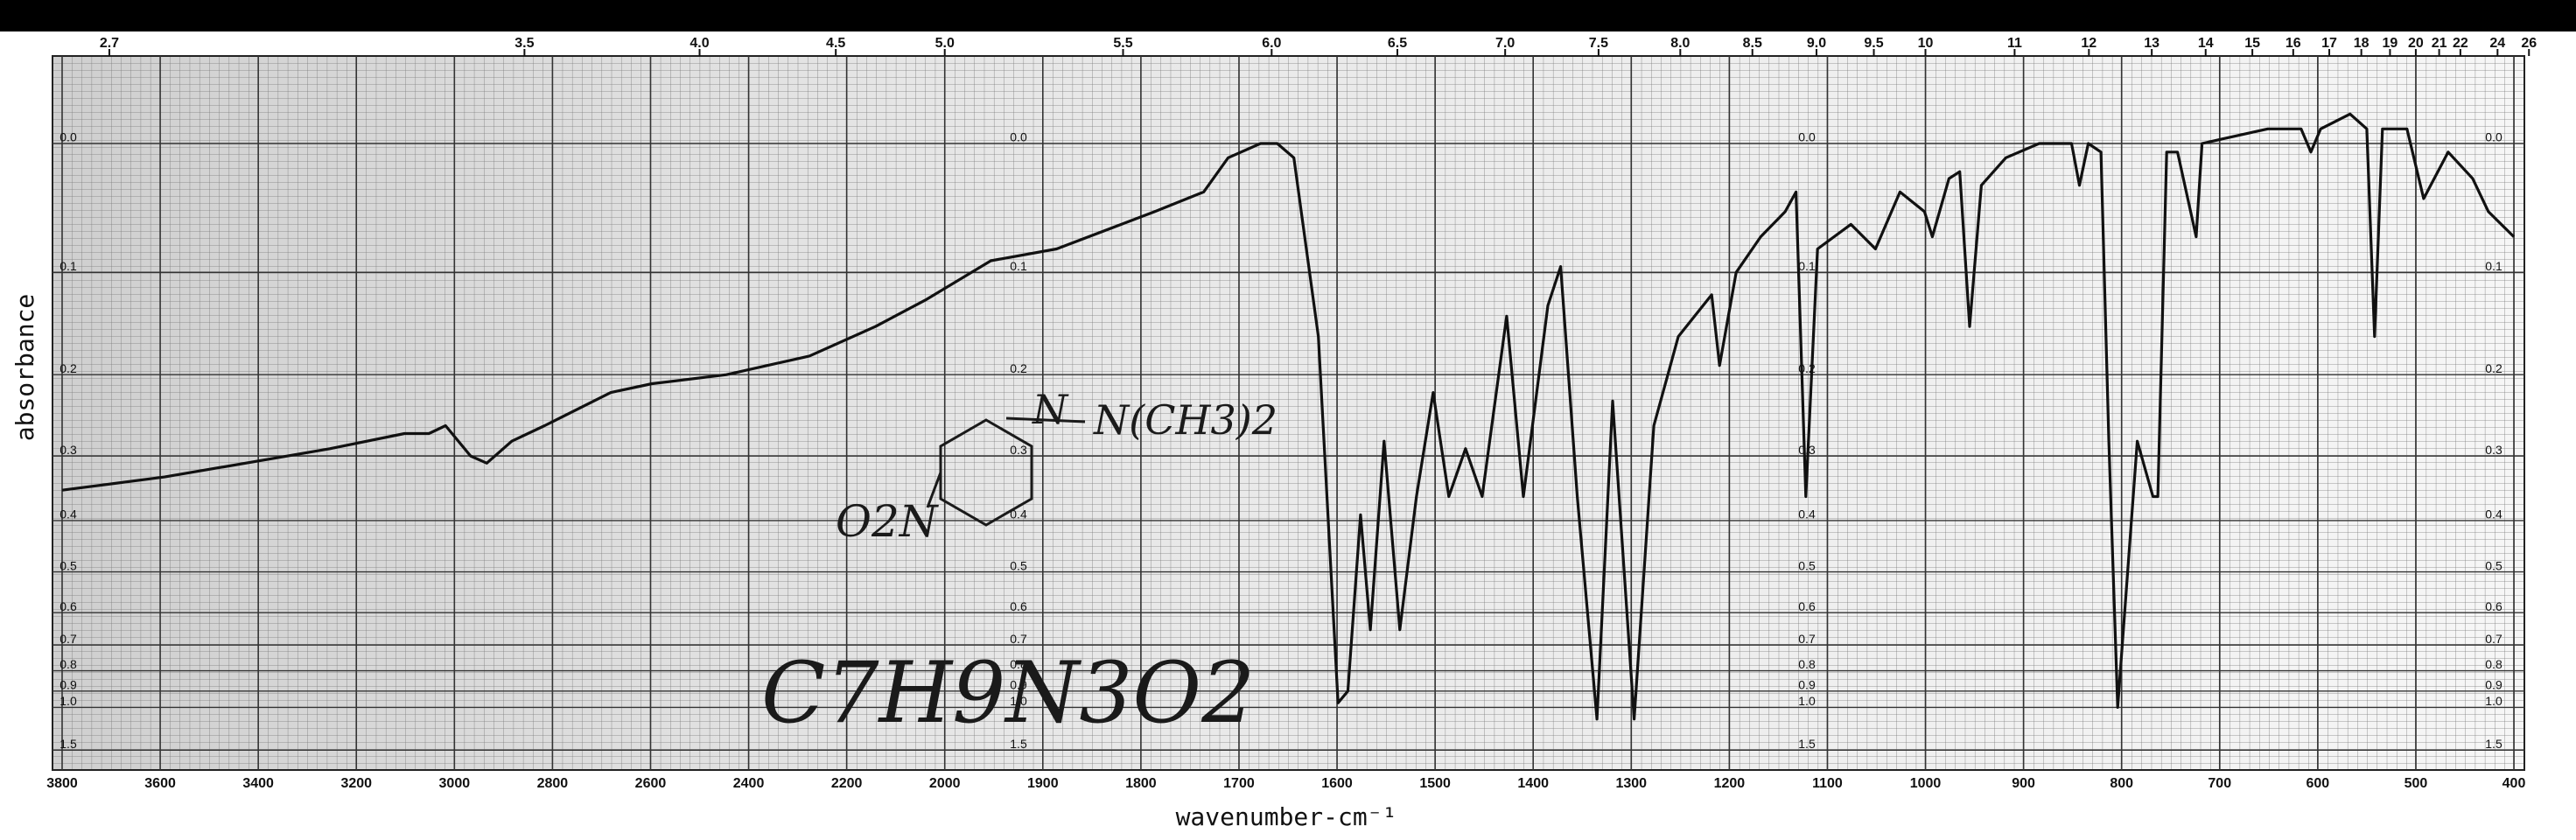 This screenshot has height=840, width=2576. What do you see at coordinates (62, 783) in the screenshot?
I see `x-tick-label: 3800` at bounding box center [62, 783].